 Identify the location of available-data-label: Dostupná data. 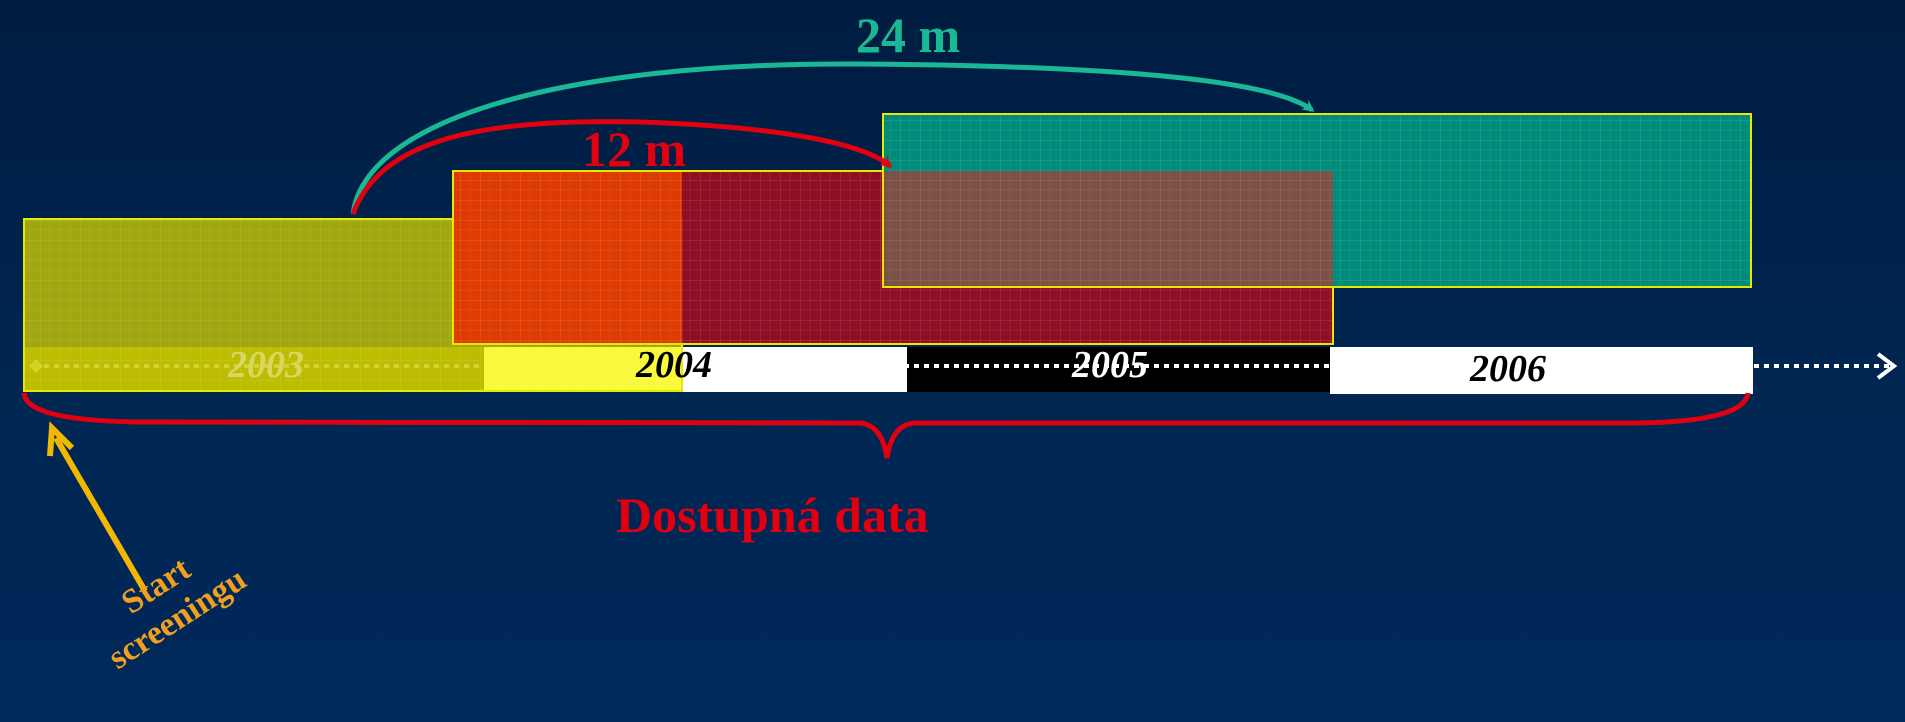
(772, 515).